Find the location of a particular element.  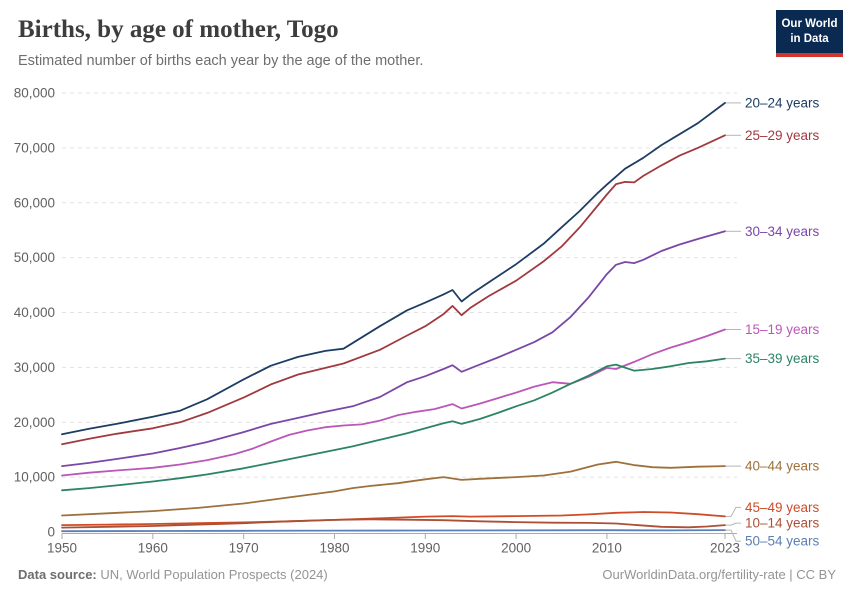

x-axis-label-2023: 2023 is located at coordinates (725, 548).